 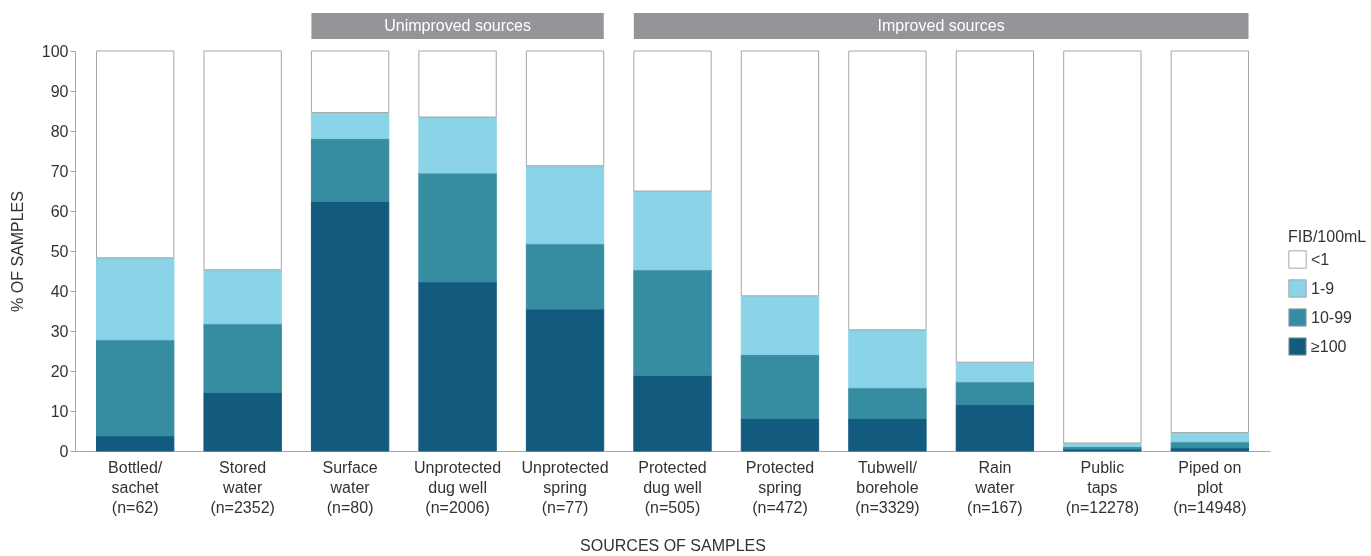 I want to click on y-tick-label: 30, so click(x=59, y=331).